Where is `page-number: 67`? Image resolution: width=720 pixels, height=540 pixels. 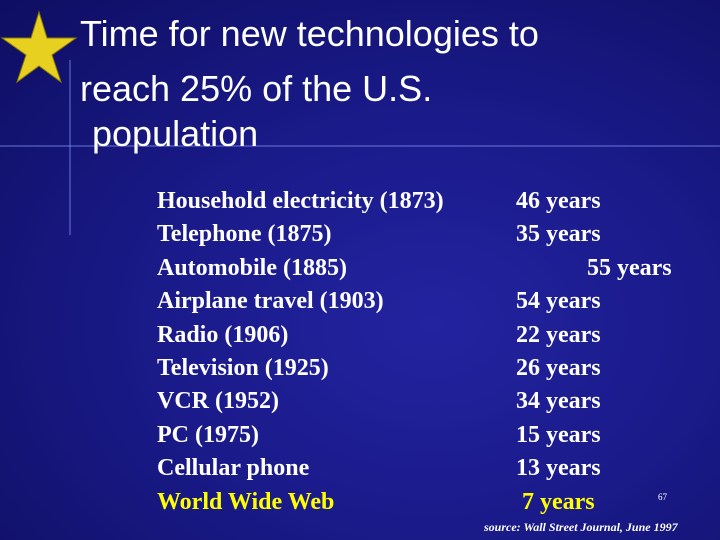
page-number: 67 is located at coordinates (662, 497).